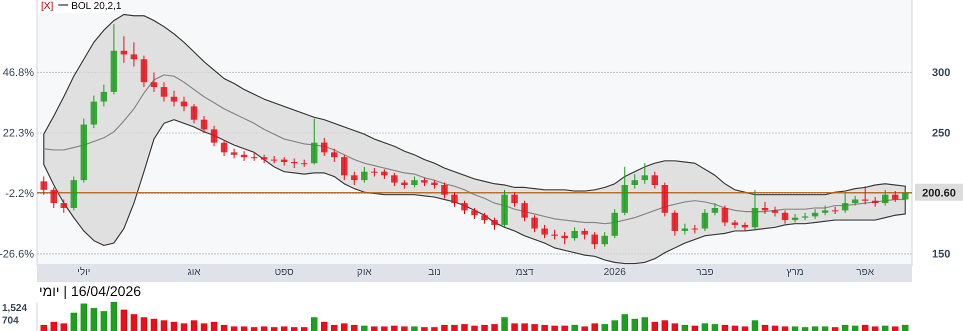 Image resolution: width=963 pixels, height=331 pixels. I want to click on y-tick-label: 150, so click(941, 254).